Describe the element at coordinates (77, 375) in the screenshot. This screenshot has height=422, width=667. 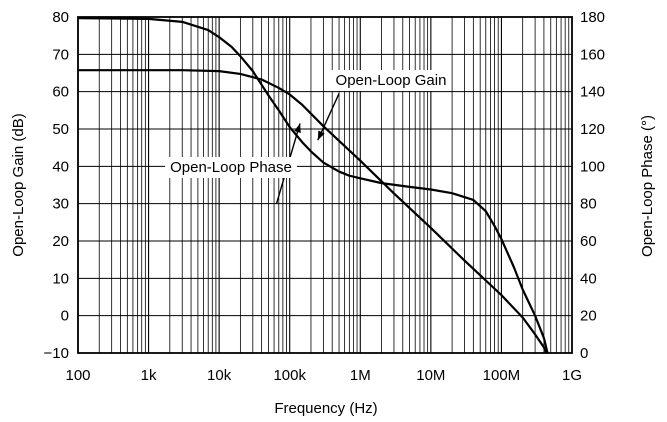
I see `x-tick-label: 100` at that location.